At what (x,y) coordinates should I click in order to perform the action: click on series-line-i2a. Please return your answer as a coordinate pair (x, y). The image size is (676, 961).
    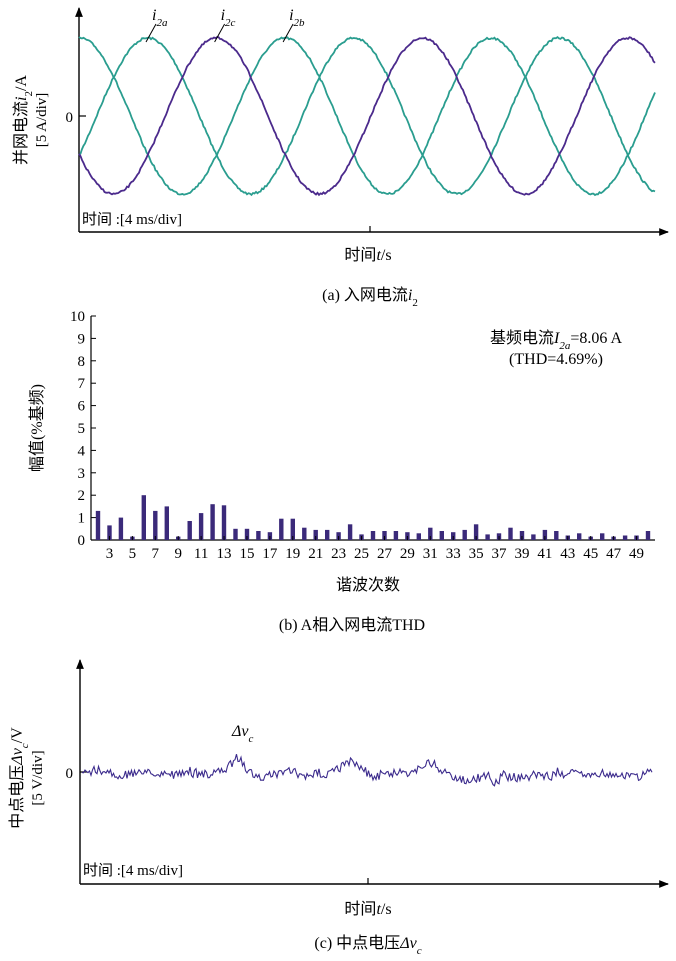
    Looking at the image, I should click on (367, 116).